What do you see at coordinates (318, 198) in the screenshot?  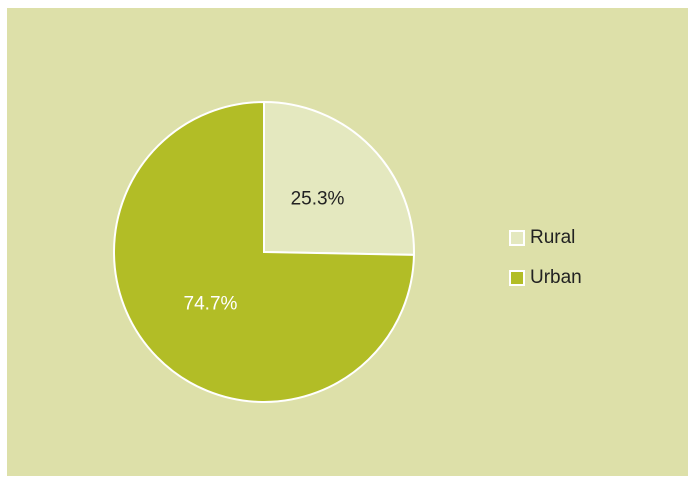 I see `data-label: 25.3%` at bounding box center [318, 198].